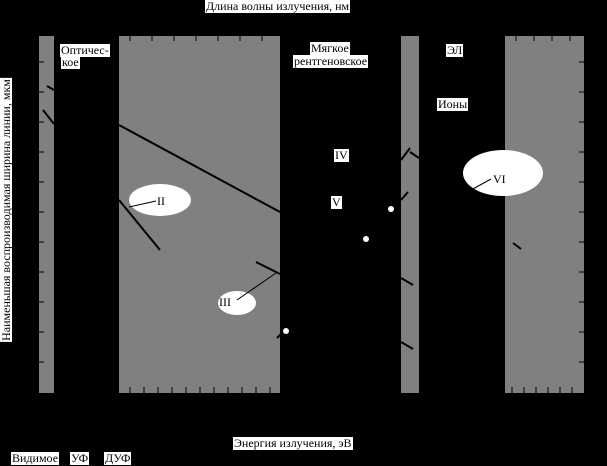 This screenshot has width=607, height=466. I want to click on annotation-ii: II, so click(161, 201).